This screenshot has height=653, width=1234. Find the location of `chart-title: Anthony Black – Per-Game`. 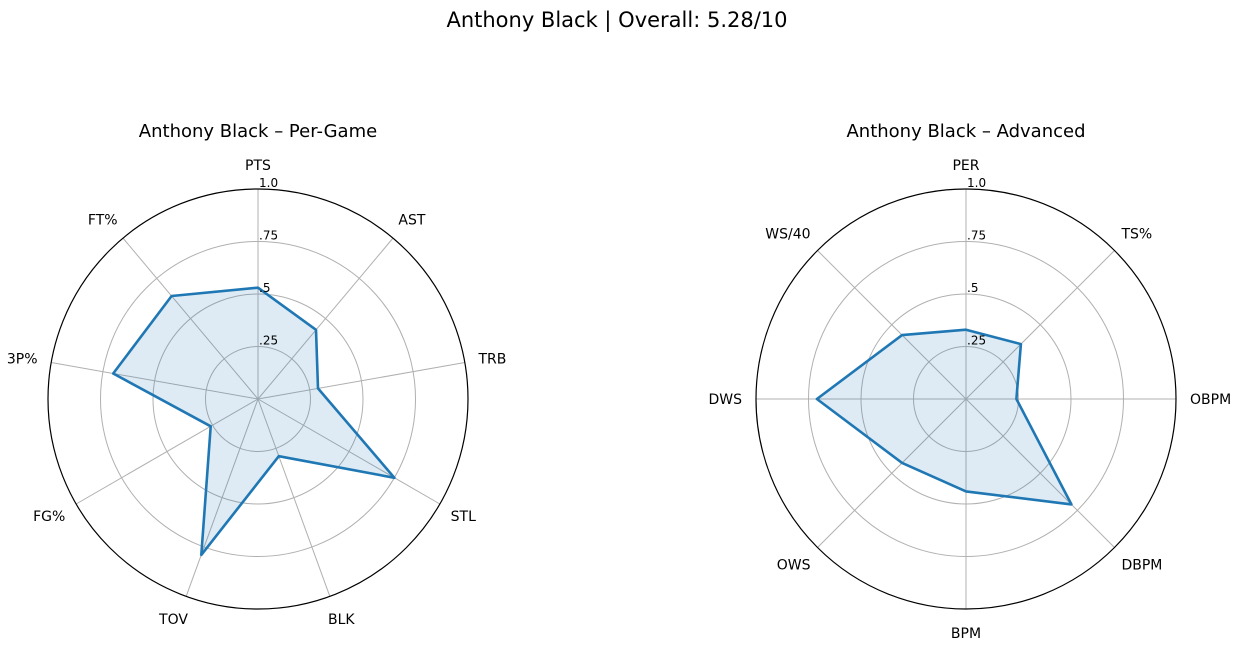

chart-title: Anthony Black – Per-Game is located at coordinates (258, 131).